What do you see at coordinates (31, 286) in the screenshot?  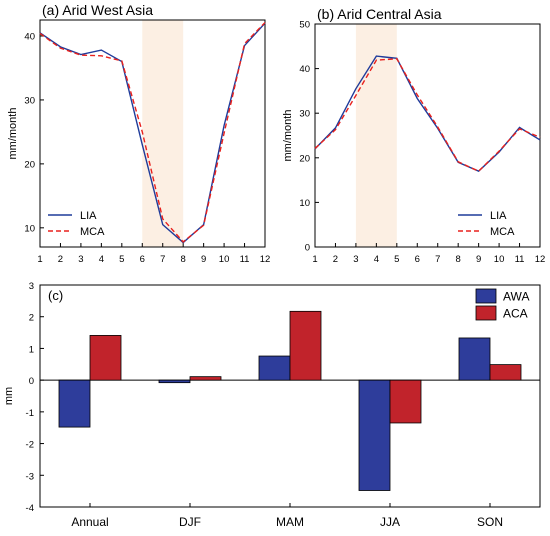 I see `y-tick-label: 3` at bounding box center [31, 286].